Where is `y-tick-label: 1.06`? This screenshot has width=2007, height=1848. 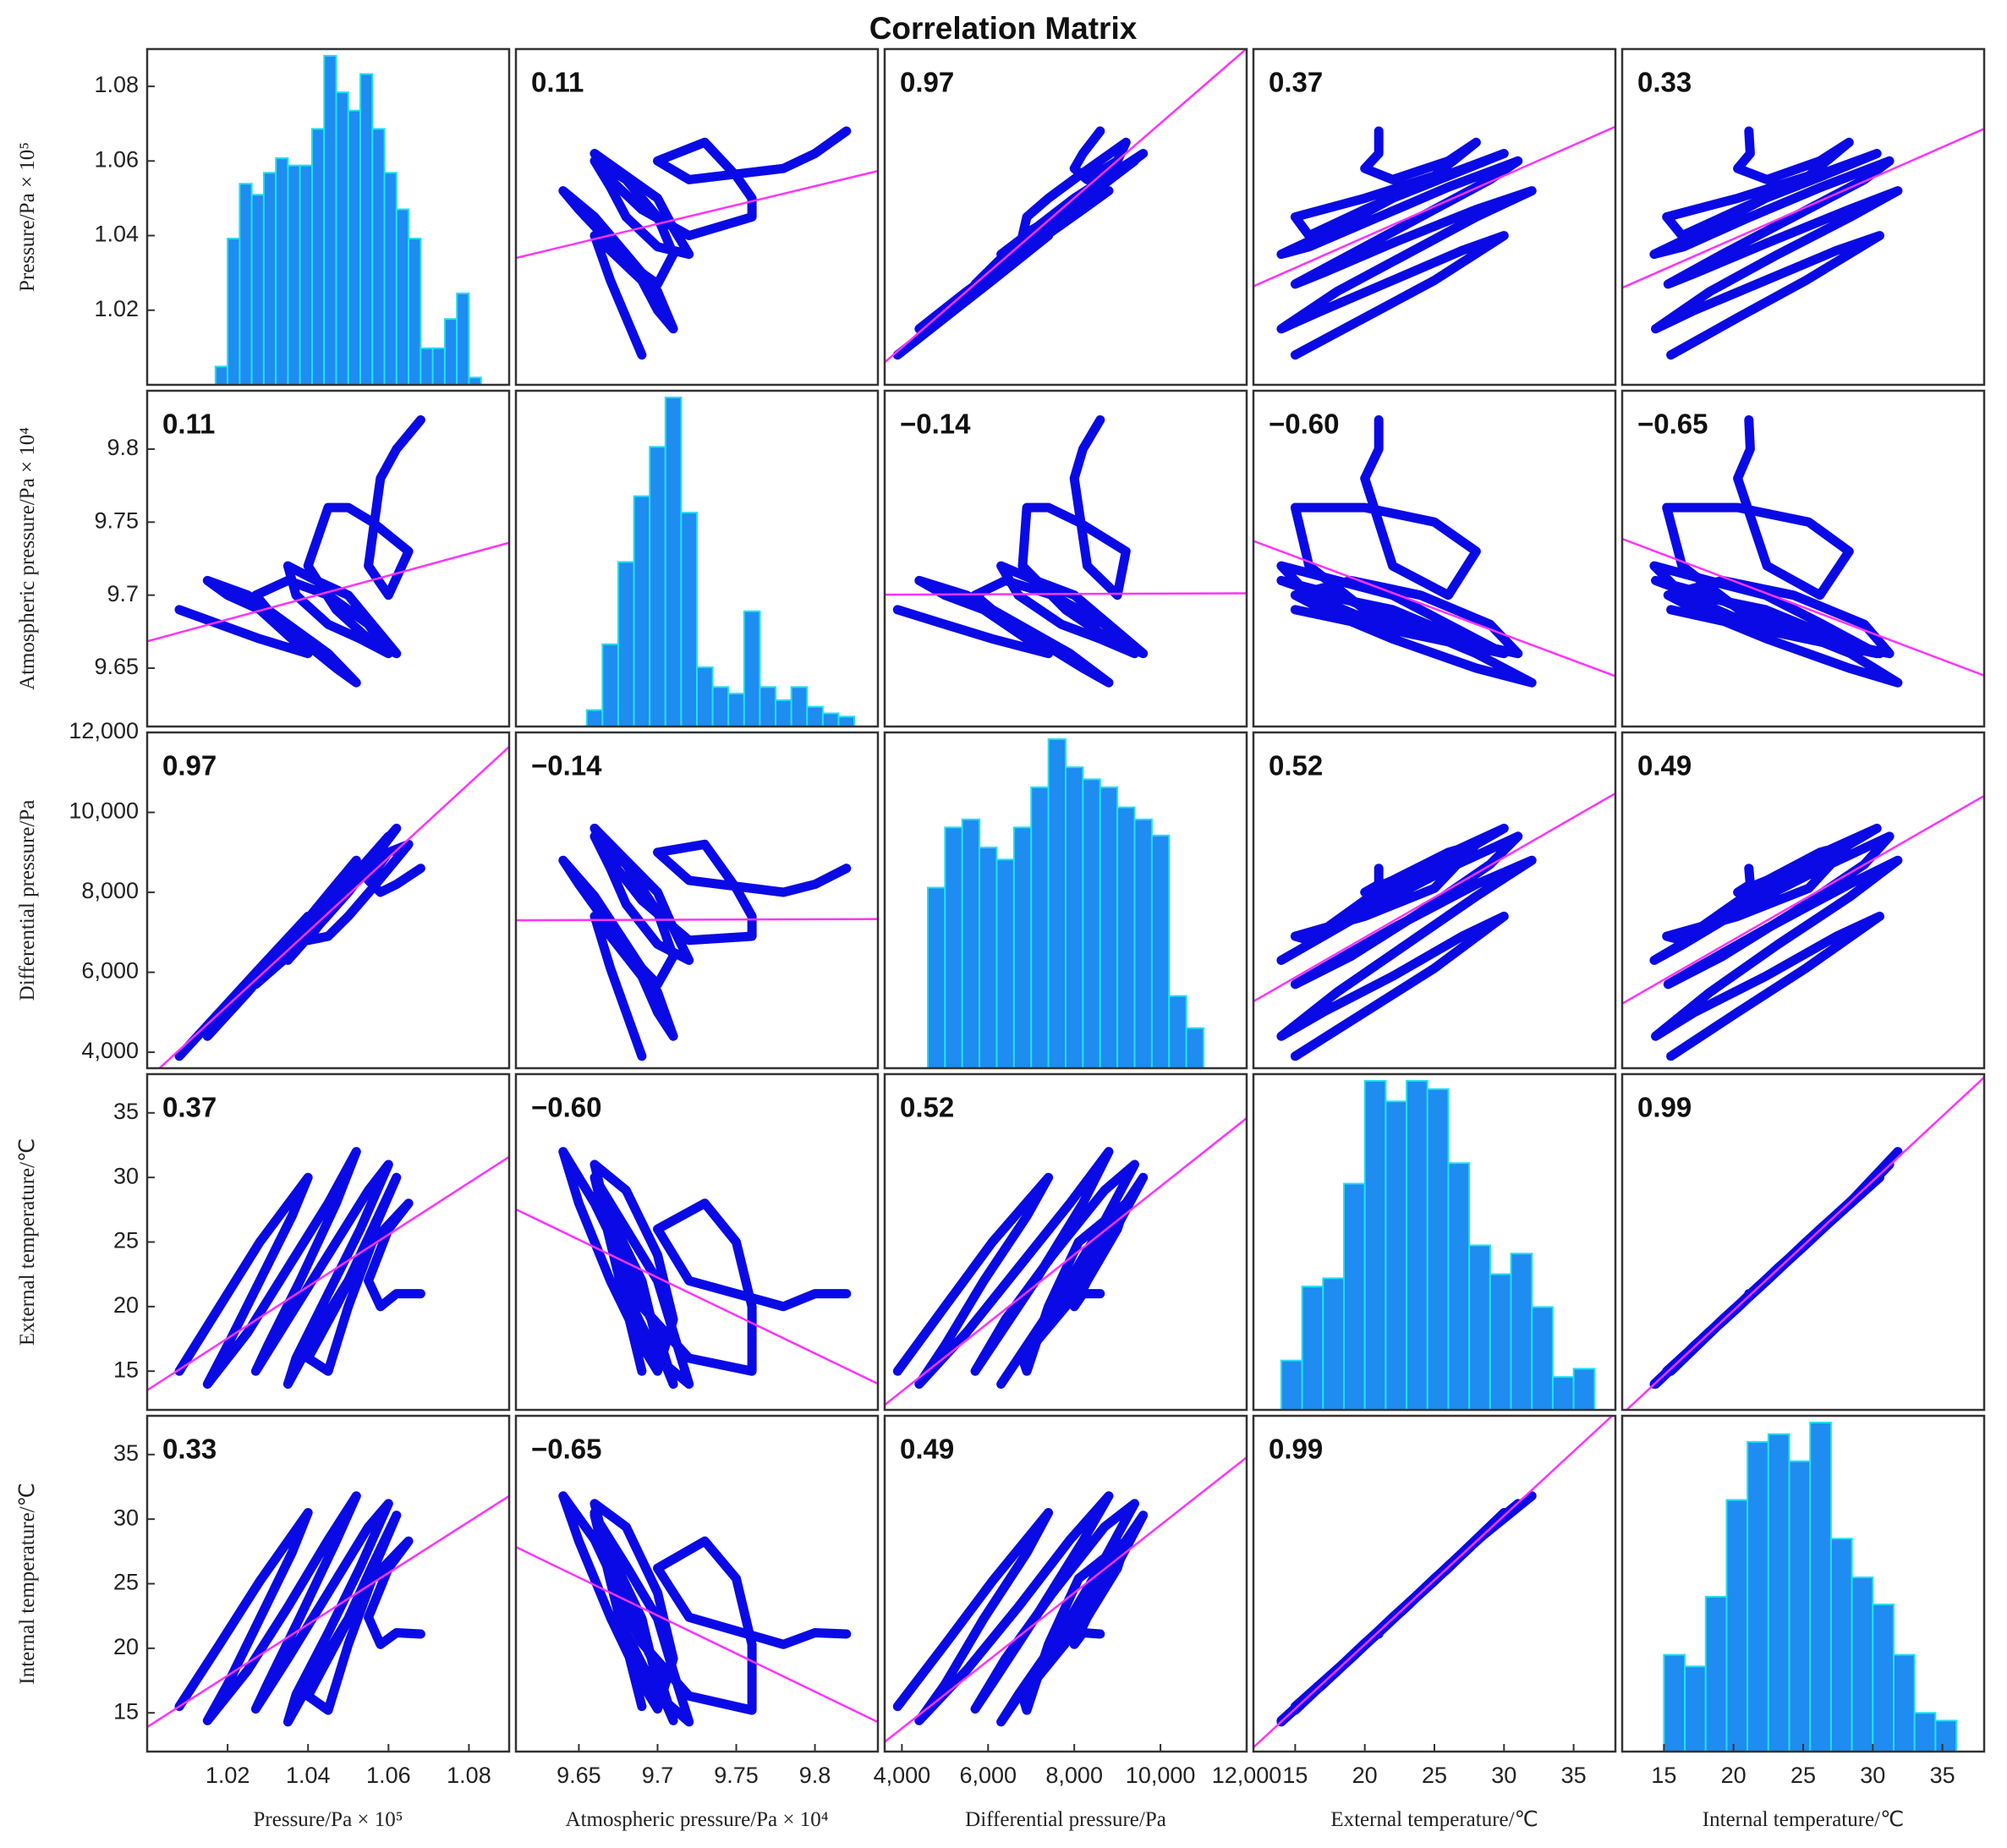
y-tick-label: 1.06 is located at coordinates (116, 159).